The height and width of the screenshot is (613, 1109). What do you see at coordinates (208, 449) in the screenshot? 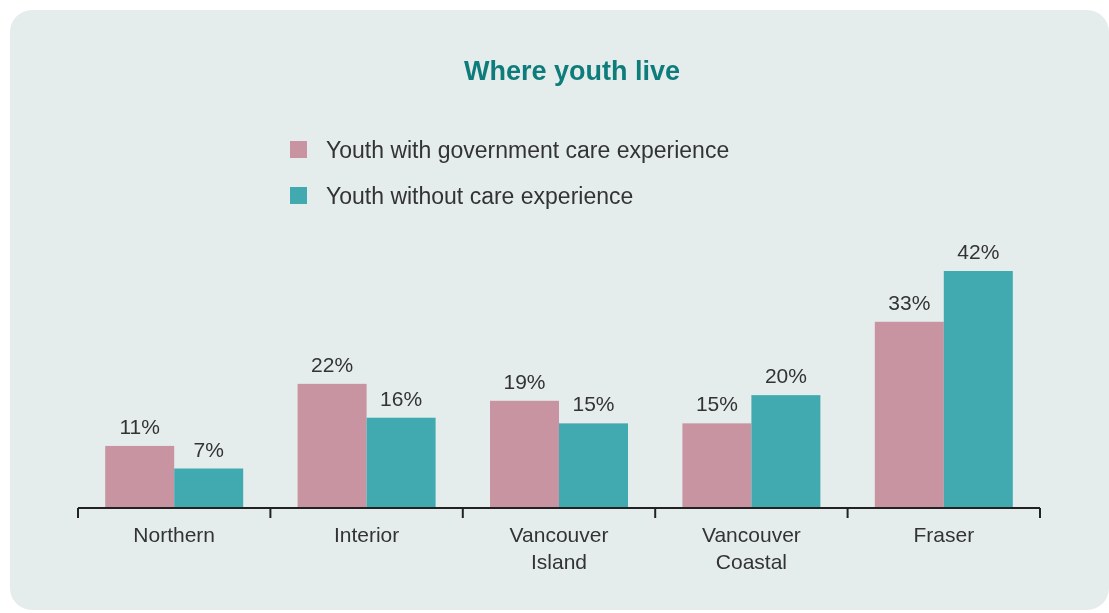
I see `data-label: 7%` at bounding box center [208, 449].